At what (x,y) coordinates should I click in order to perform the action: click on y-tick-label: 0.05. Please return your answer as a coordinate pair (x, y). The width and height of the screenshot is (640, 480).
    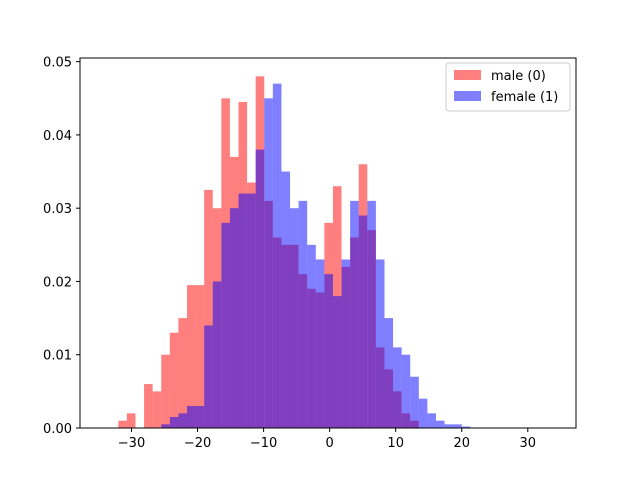
    Looking at the image, I should click on (57, 63).